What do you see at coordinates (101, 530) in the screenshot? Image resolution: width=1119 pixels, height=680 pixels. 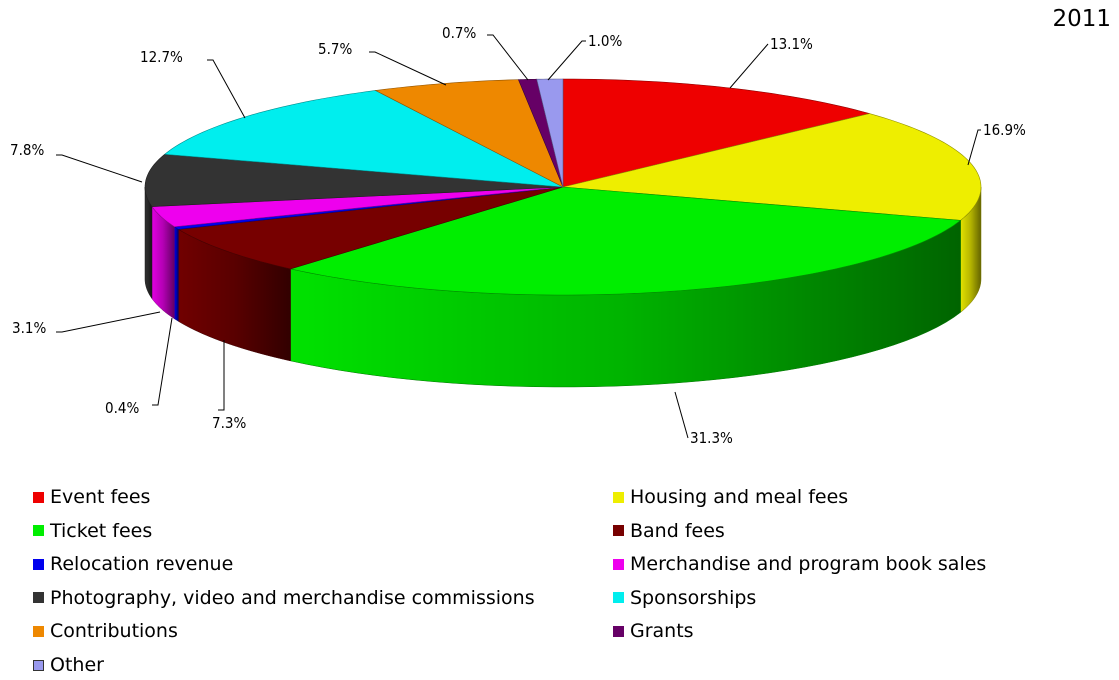 I see `legend-label: Ticket fees` at bounding box center [101, 530].